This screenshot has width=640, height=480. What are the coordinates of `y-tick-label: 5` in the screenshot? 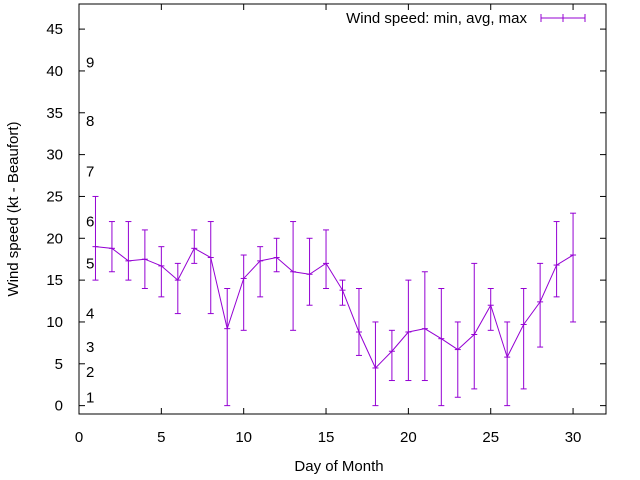 It's located at (59, 364).